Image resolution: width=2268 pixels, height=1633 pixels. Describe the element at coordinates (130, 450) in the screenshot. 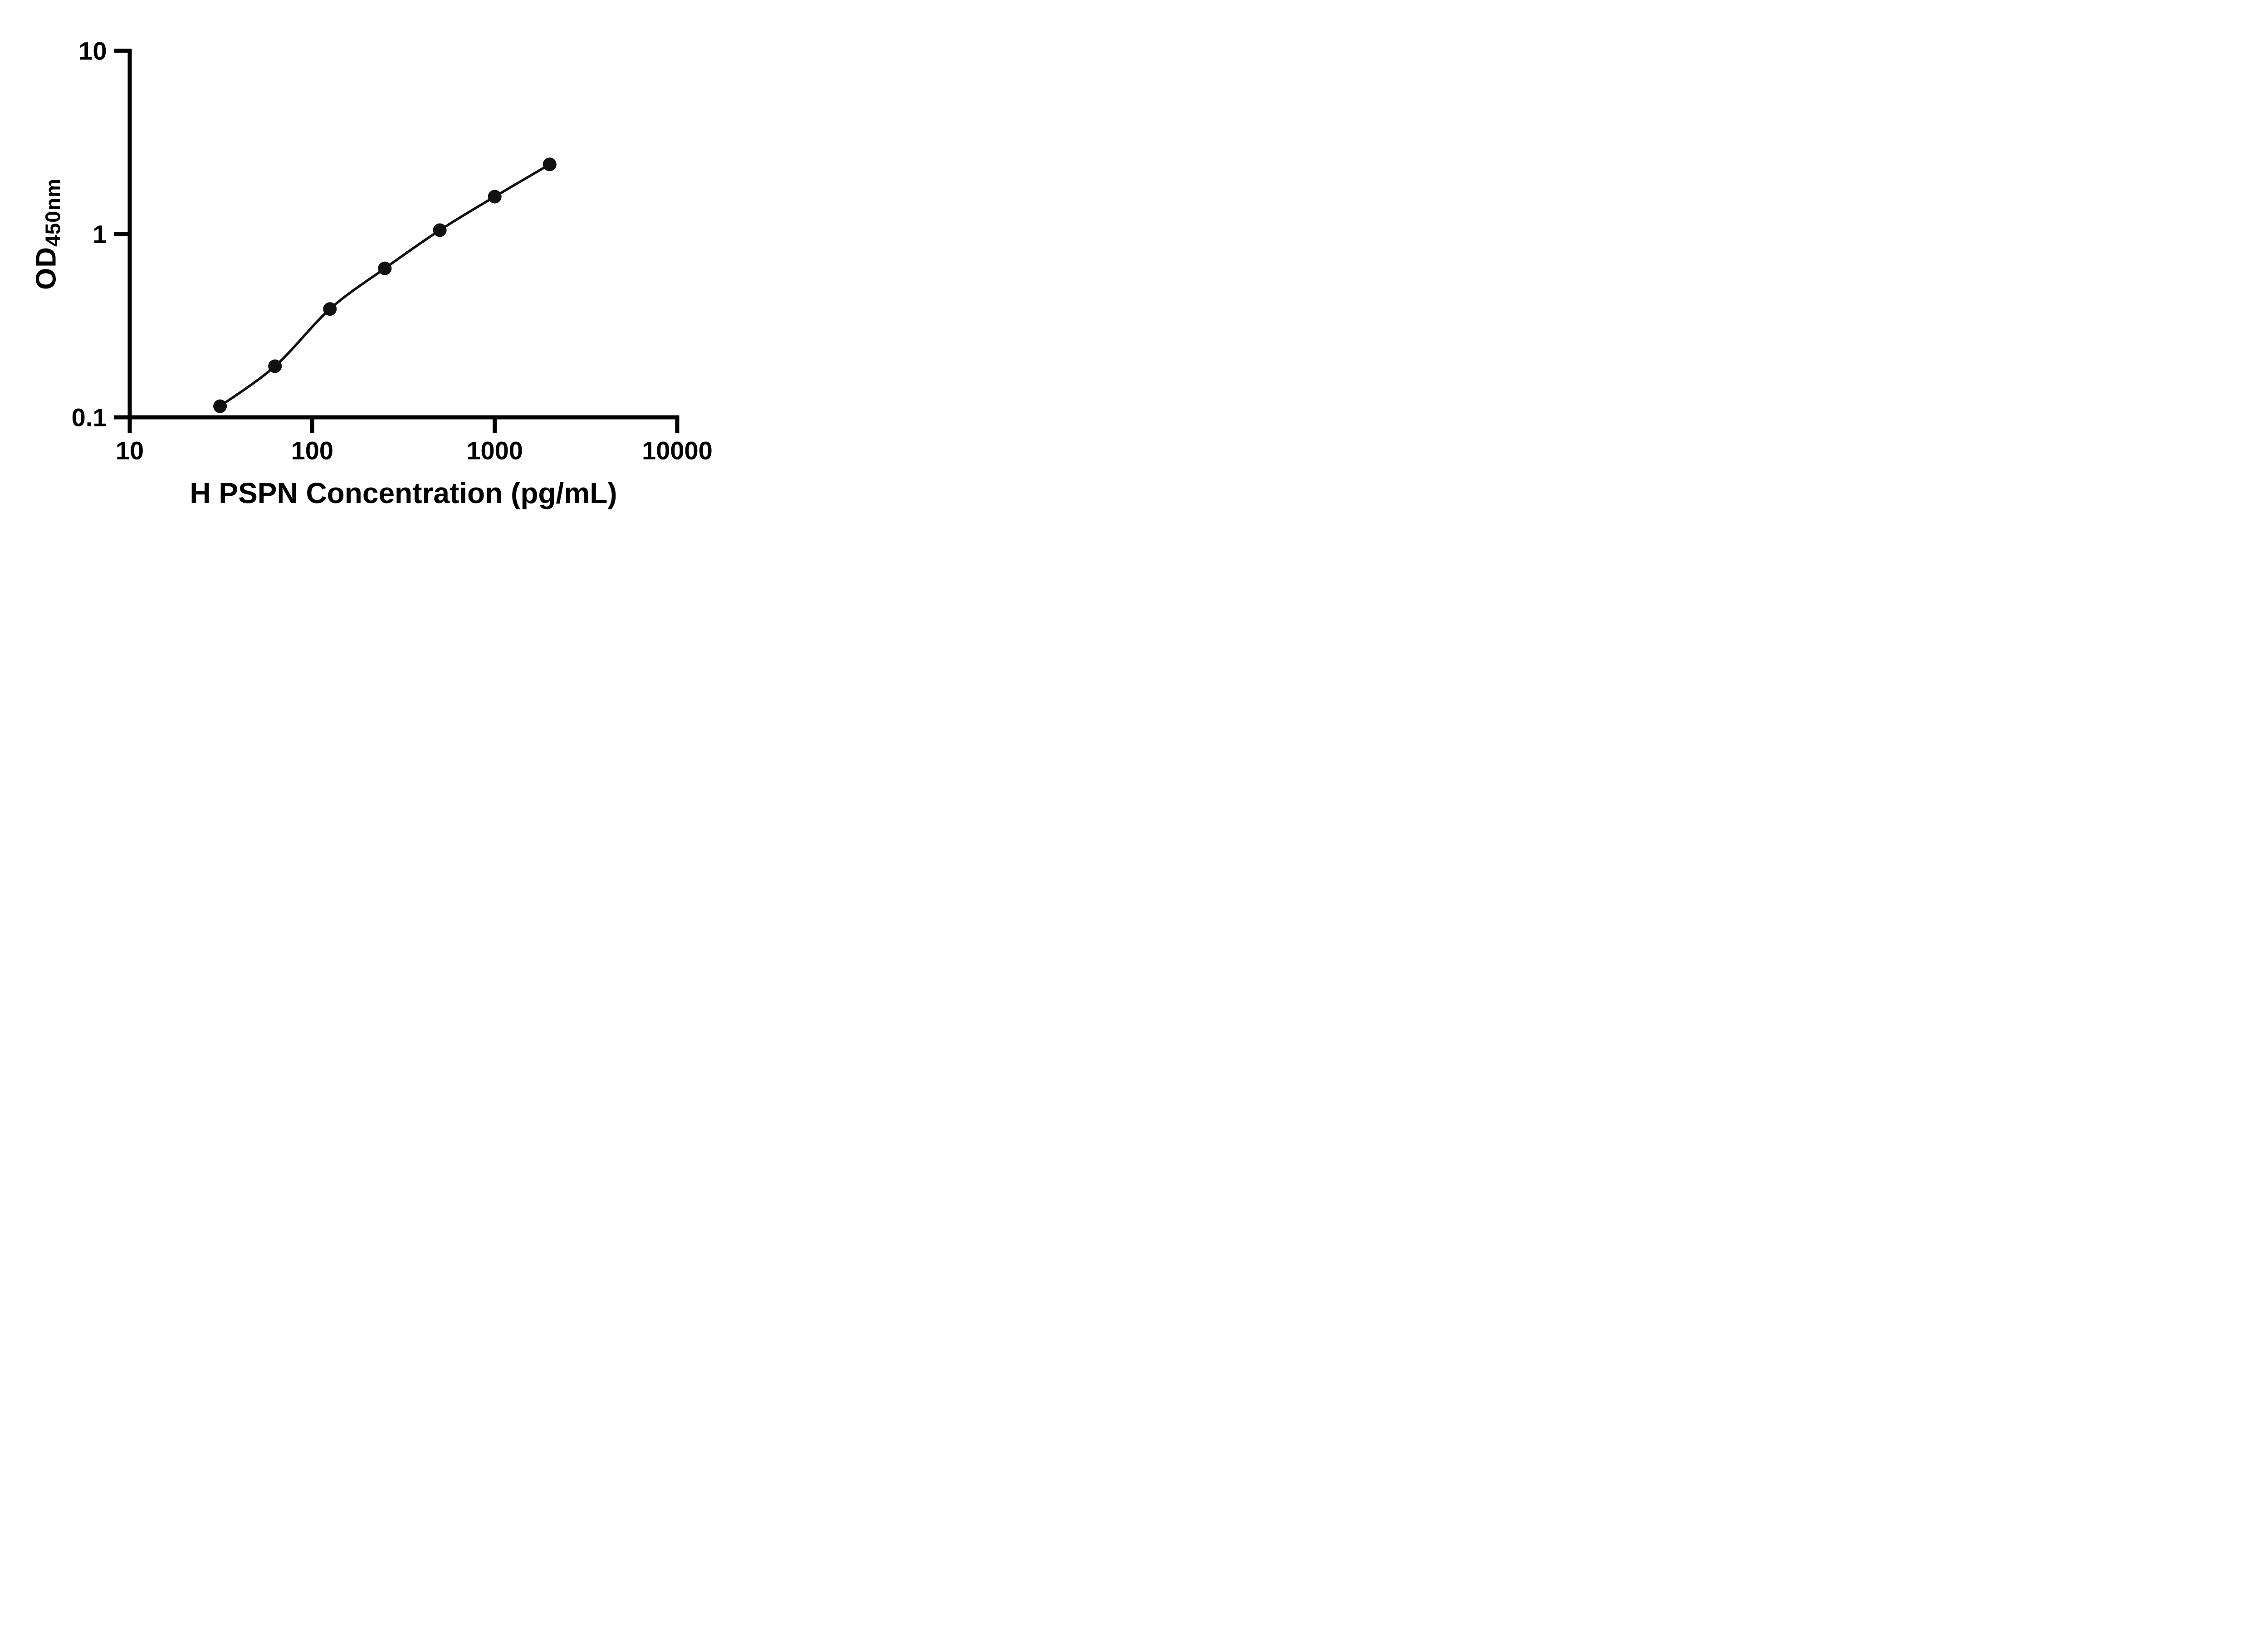

I see `x-tick-label: 10` at that location.